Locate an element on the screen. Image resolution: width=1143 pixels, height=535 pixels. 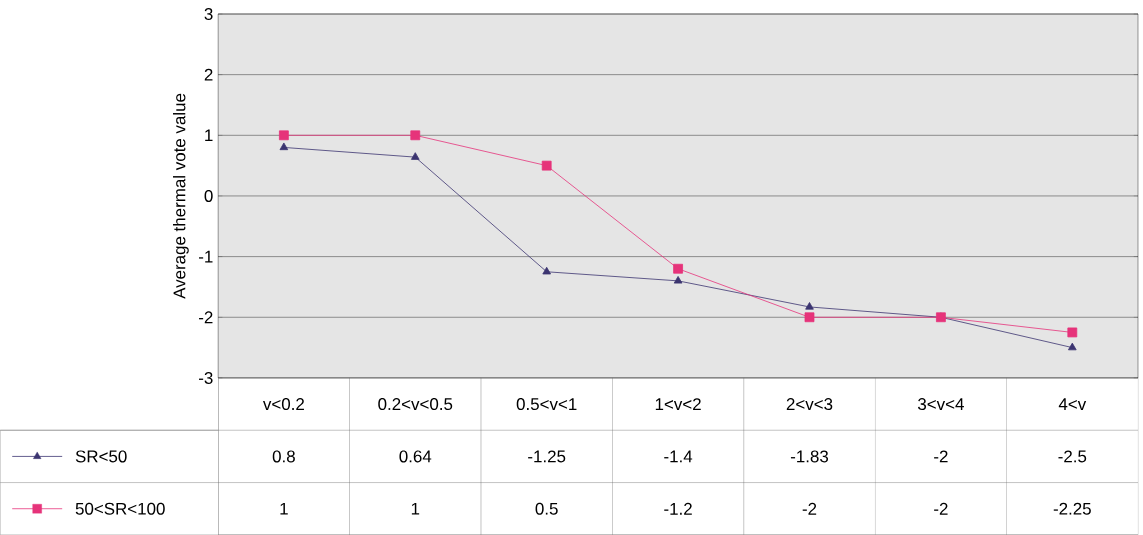
data-label: -1.83 is located at coordinates (809, 456).